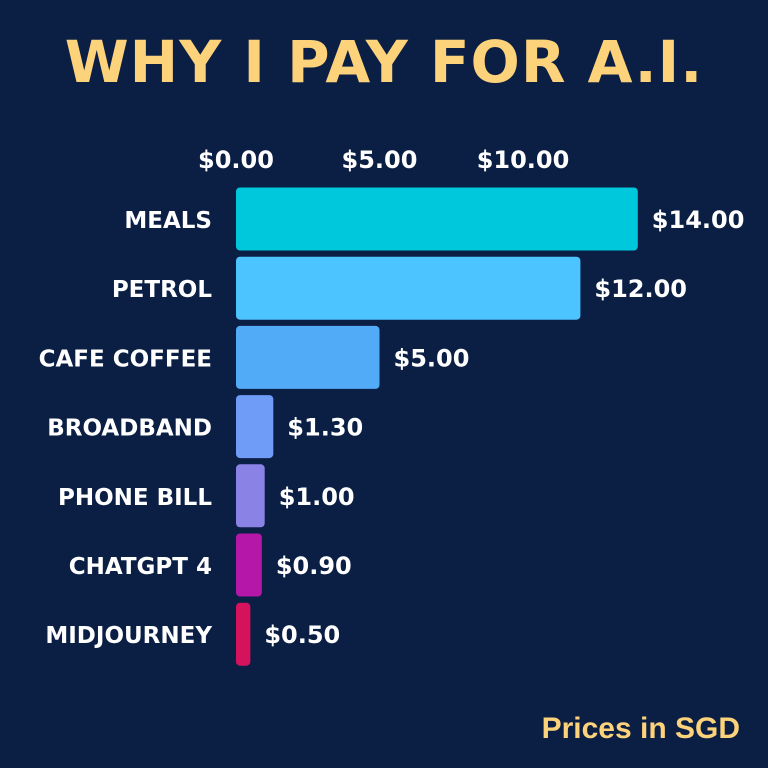  What do you see at coordinates (162, 290) in the screenshot?
I see `category-label: PETROL` at bounding box center [162, 290].